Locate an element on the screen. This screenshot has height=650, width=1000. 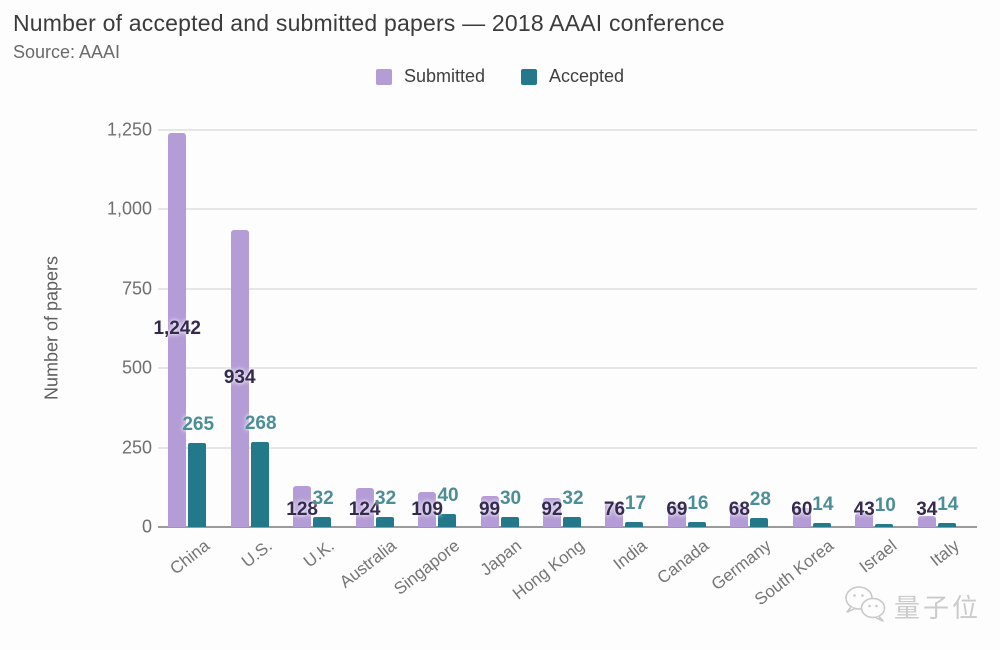
bar-submitted-australia is located at coordinates (364, 507).